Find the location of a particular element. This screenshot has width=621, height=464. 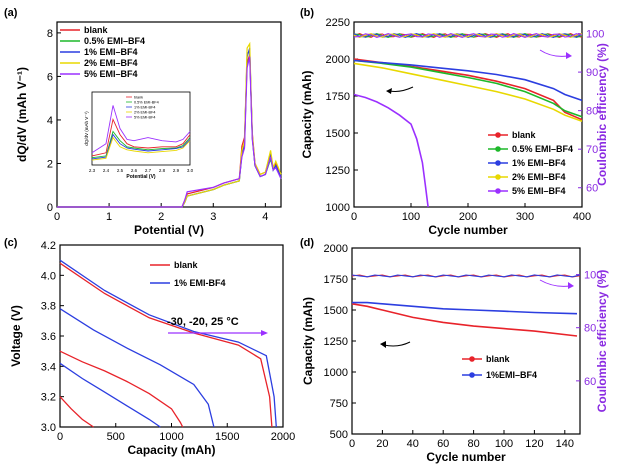

panel-b-ylabel: Capacity (mAh) is located at coordinates (307, 114).